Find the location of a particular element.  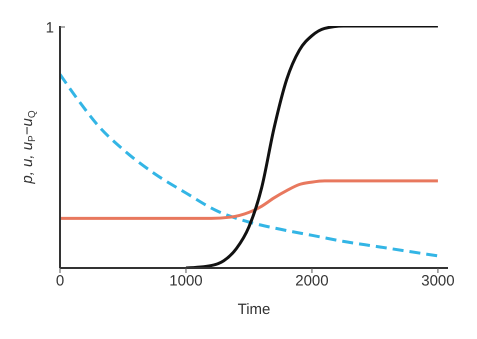

text: 1 is located at coordinates (50, 27).